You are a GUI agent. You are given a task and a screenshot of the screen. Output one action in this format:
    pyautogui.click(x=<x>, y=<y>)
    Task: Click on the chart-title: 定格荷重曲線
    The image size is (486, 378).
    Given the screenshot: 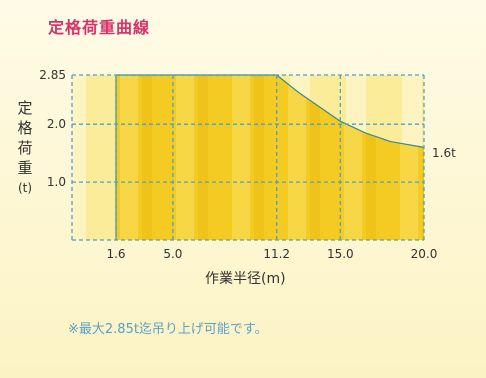 What is the action you would take?
    pyautogui.click(x=99, y=27)
    